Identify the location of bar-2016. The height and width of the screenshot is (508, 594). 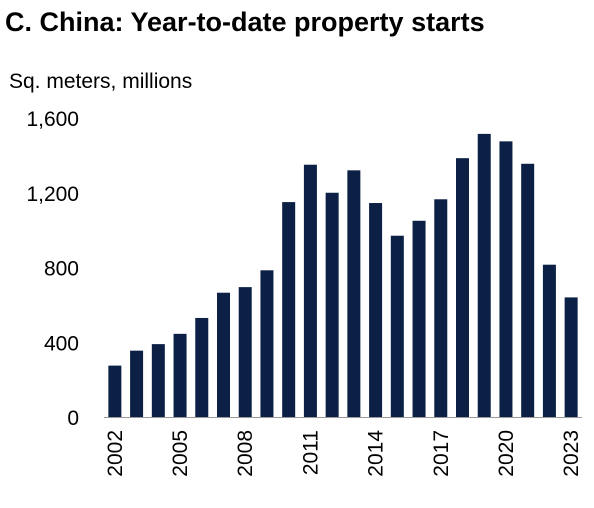
(419, 318).